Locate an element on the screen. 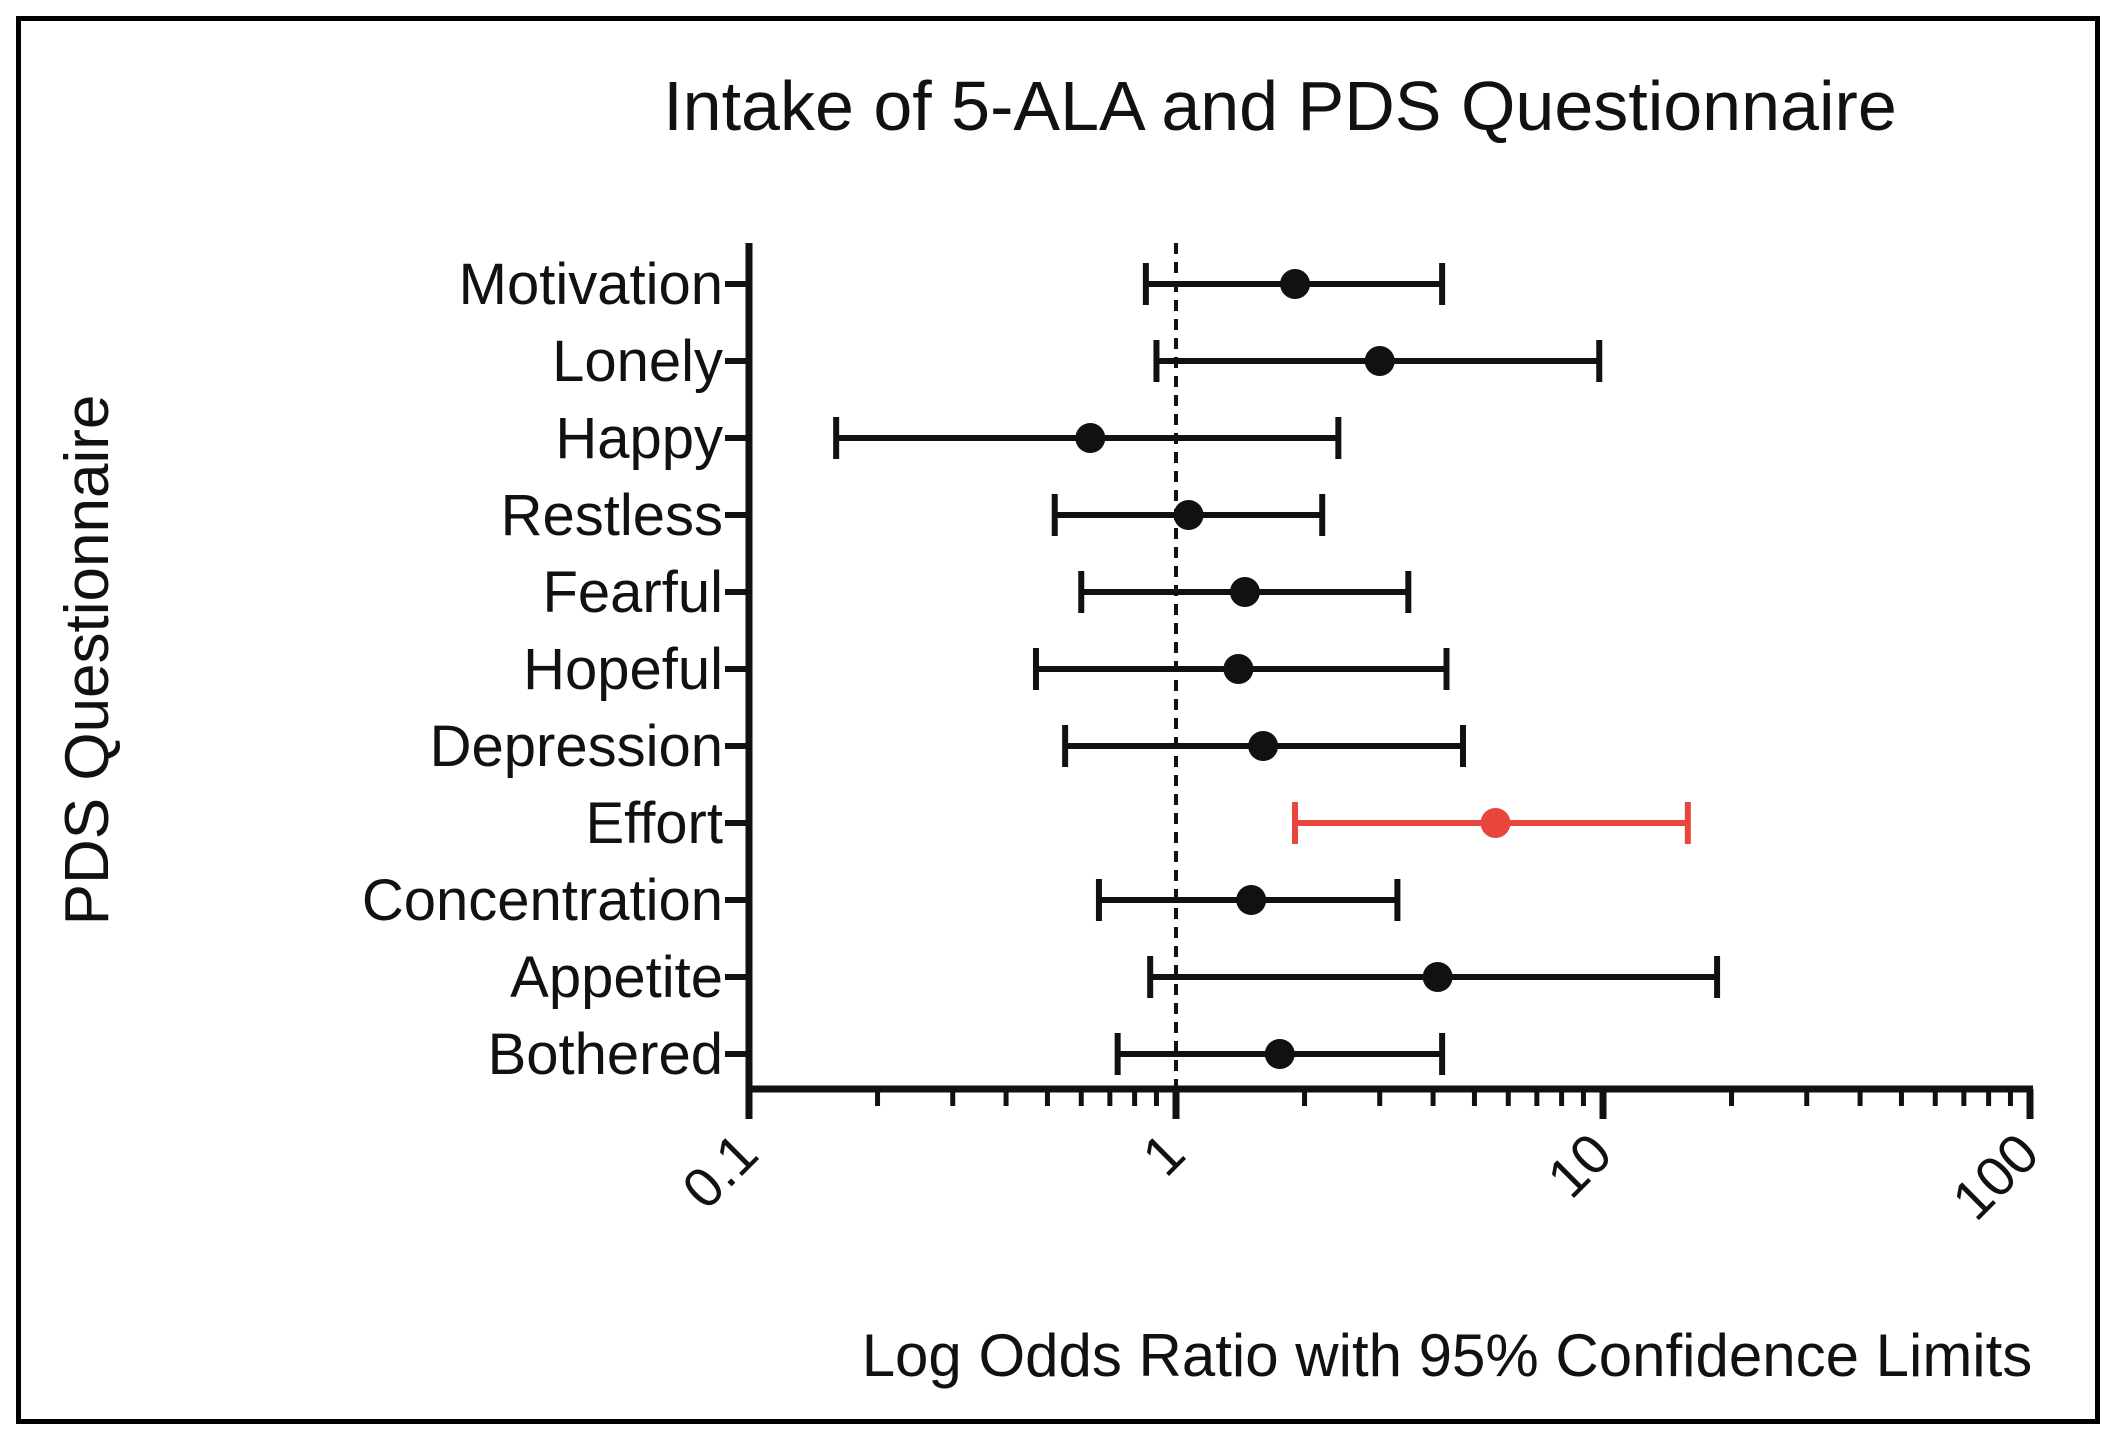  y-tick-label: Motivation is located at coordinates (591, 284).